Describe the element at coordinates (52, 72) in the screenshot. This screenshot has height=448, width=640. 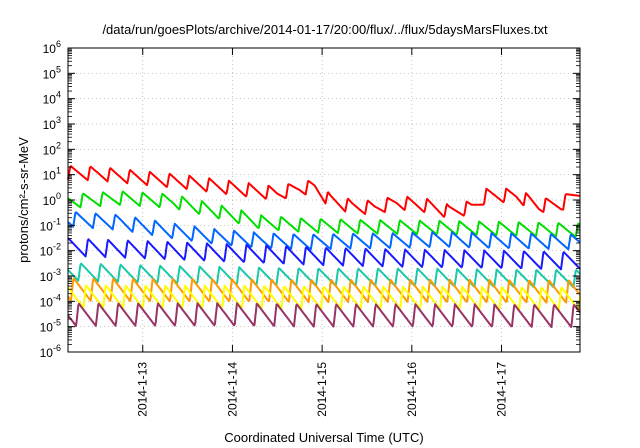
I see `y-tick-label: 10⁵` at that location.